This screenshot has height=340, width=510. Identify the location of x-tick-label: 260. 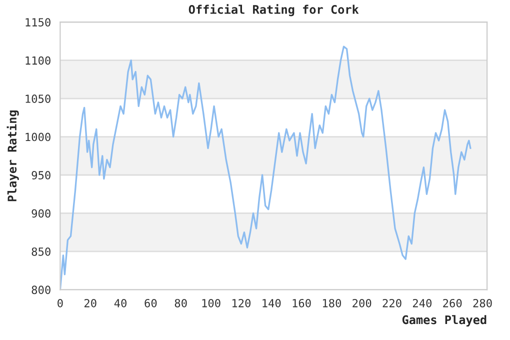
(452, 303).